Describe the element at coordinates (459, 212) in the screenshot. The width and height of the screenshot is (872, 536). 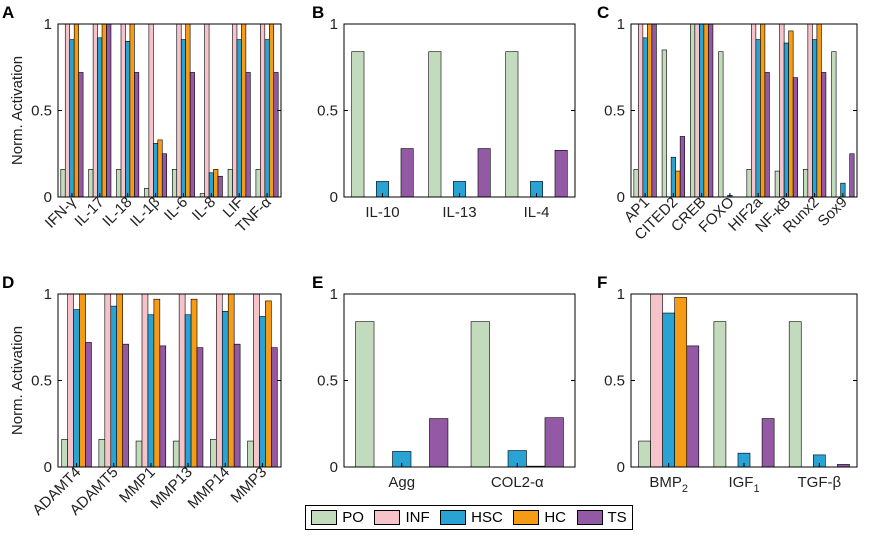
I see `x-tick-label: IL-13` at that location.